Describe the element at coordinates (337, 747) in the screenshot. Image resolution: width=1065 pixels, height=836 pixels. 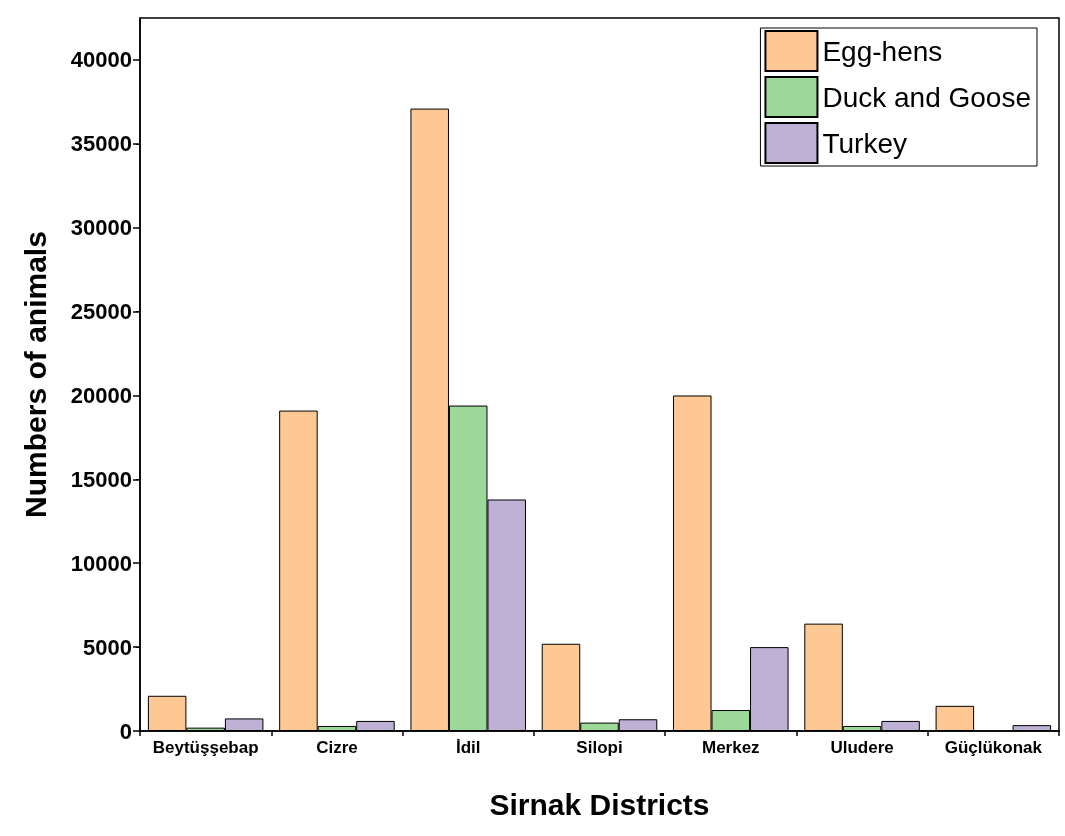
I see `x-tick-label: Cizre` at that location.